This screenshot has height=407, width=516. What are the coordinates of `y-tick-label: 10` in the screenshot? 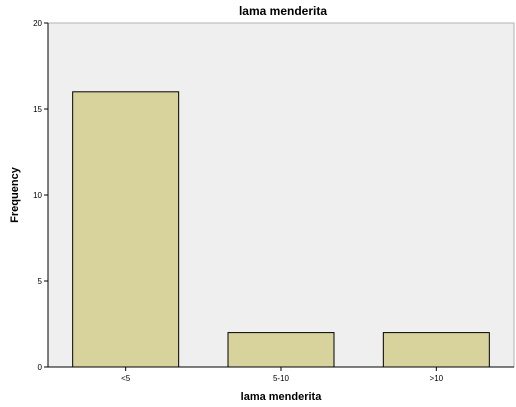 It's located at (37, 195).